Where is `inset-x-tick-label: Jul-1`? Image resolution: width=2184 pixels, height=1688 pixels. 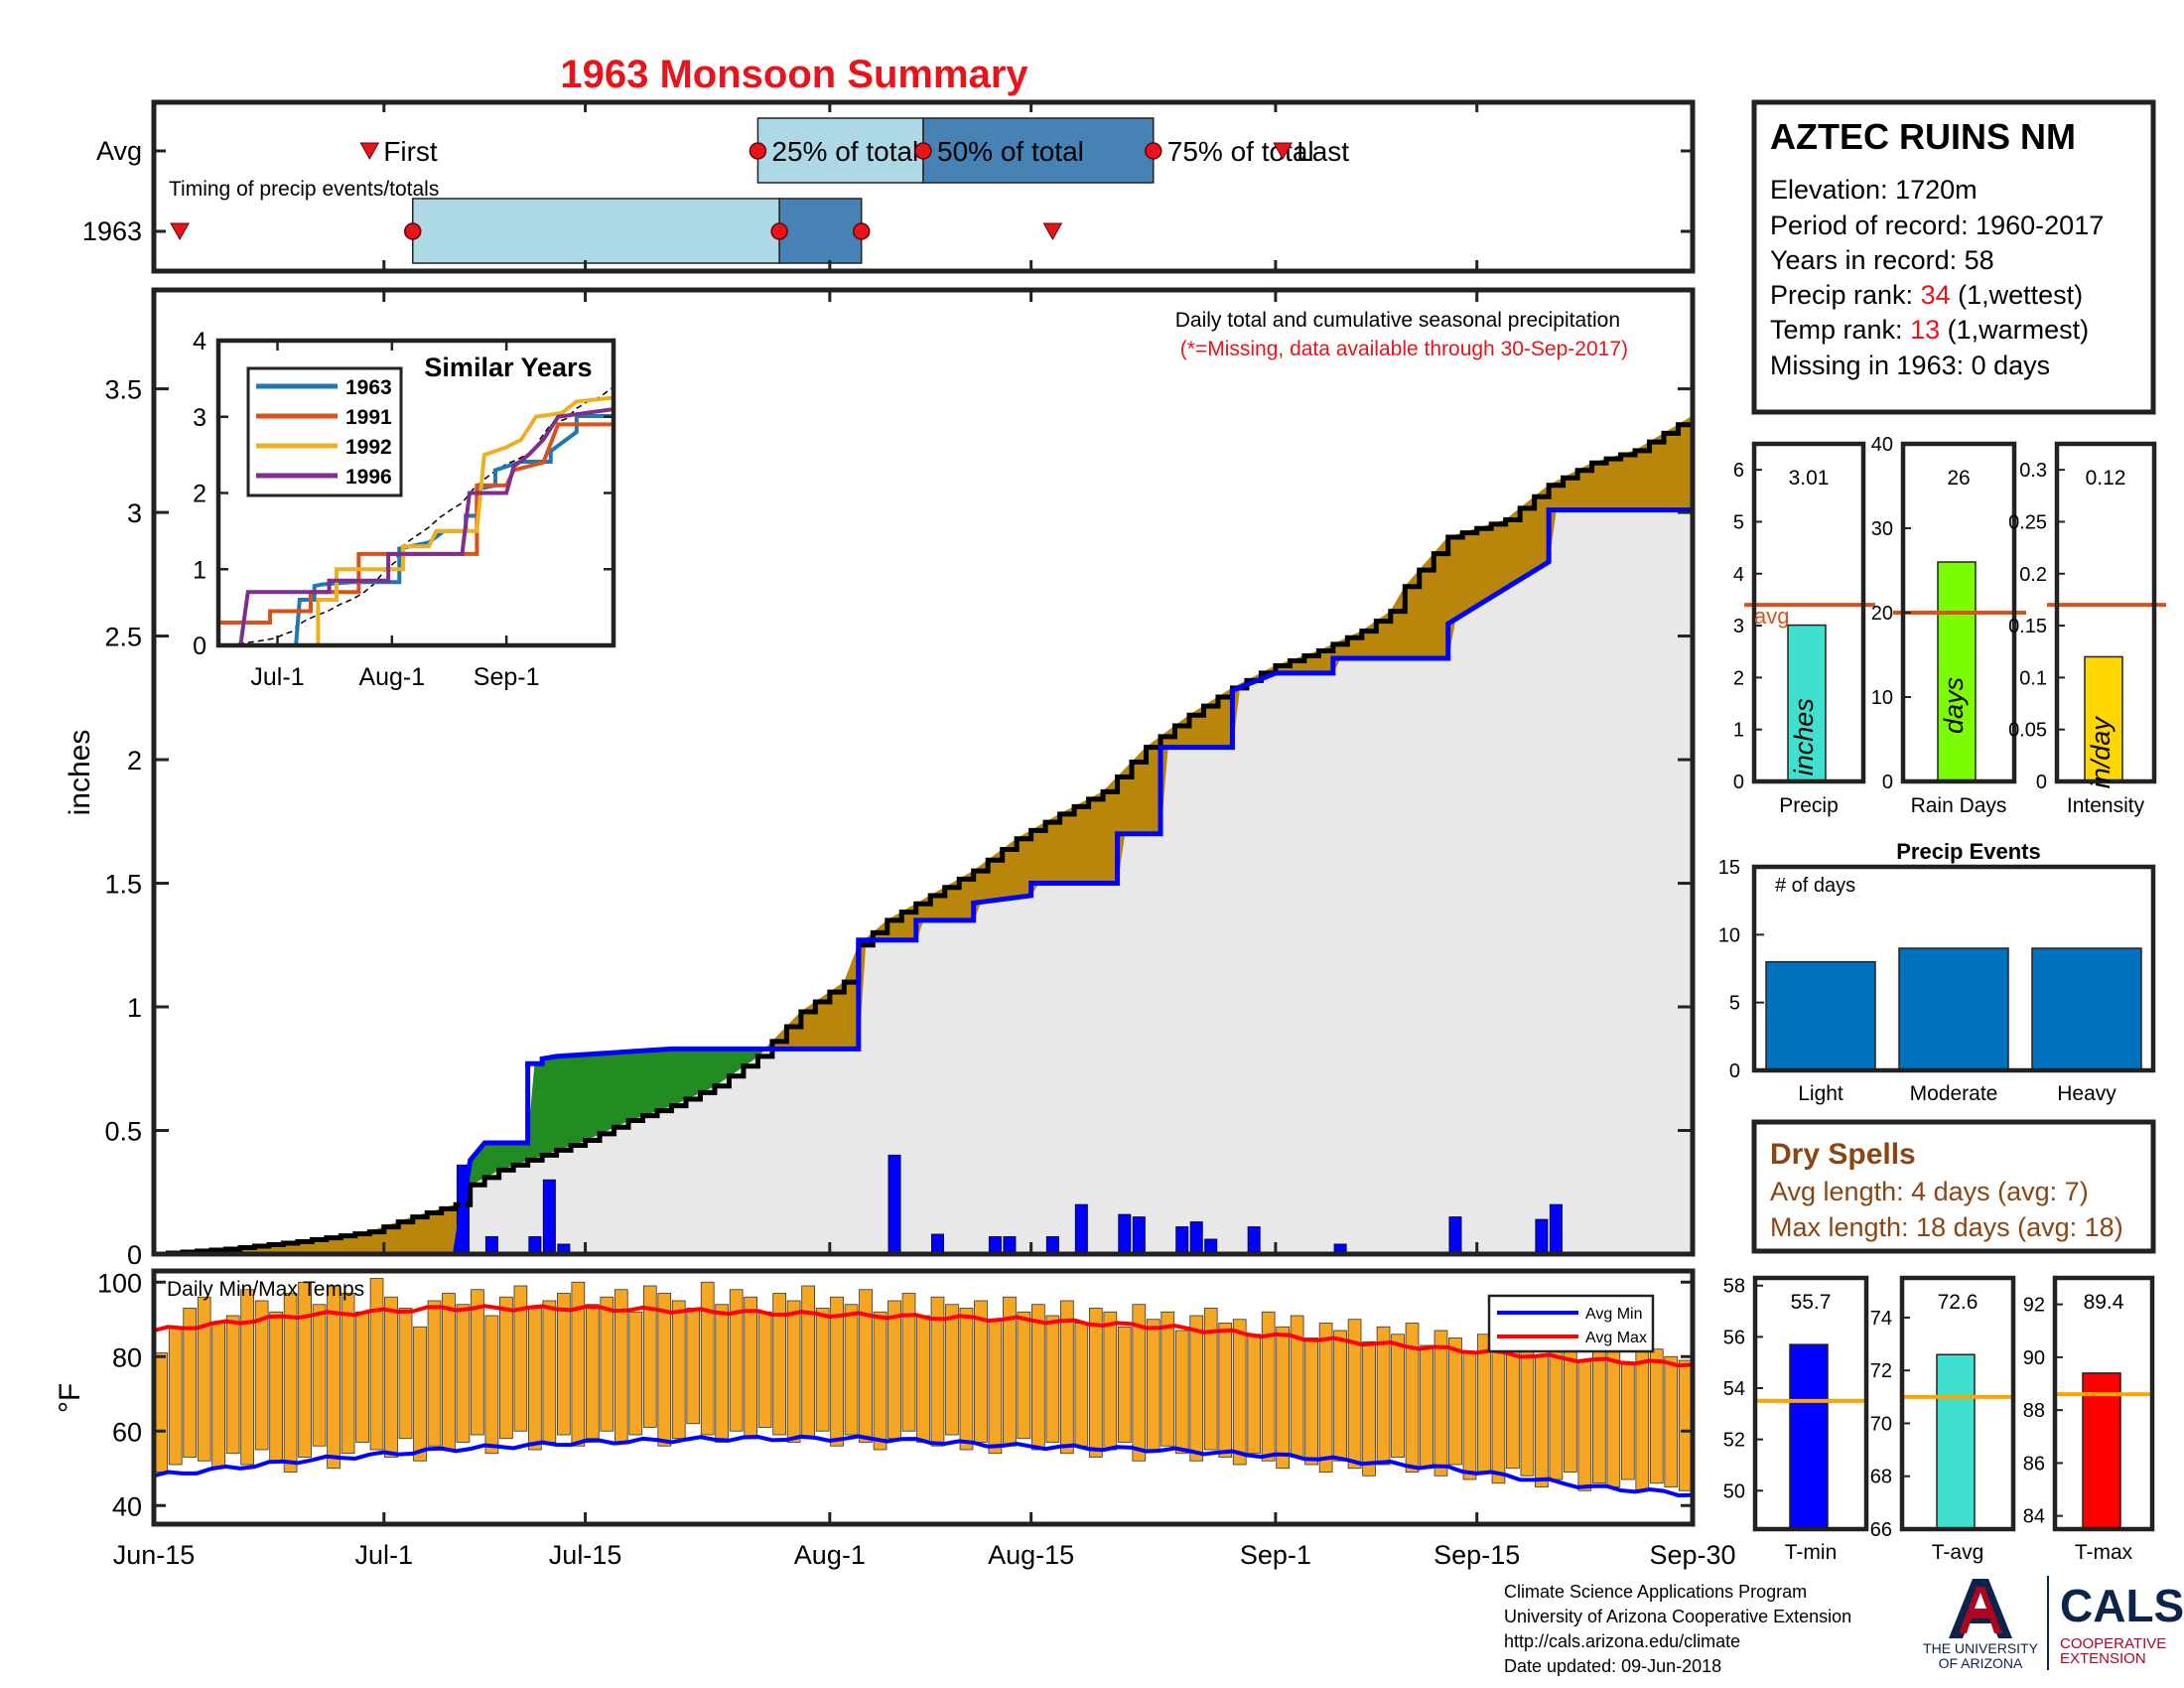
inset-x-tick-label: Jul-1 is located at coordinates (277, 677).